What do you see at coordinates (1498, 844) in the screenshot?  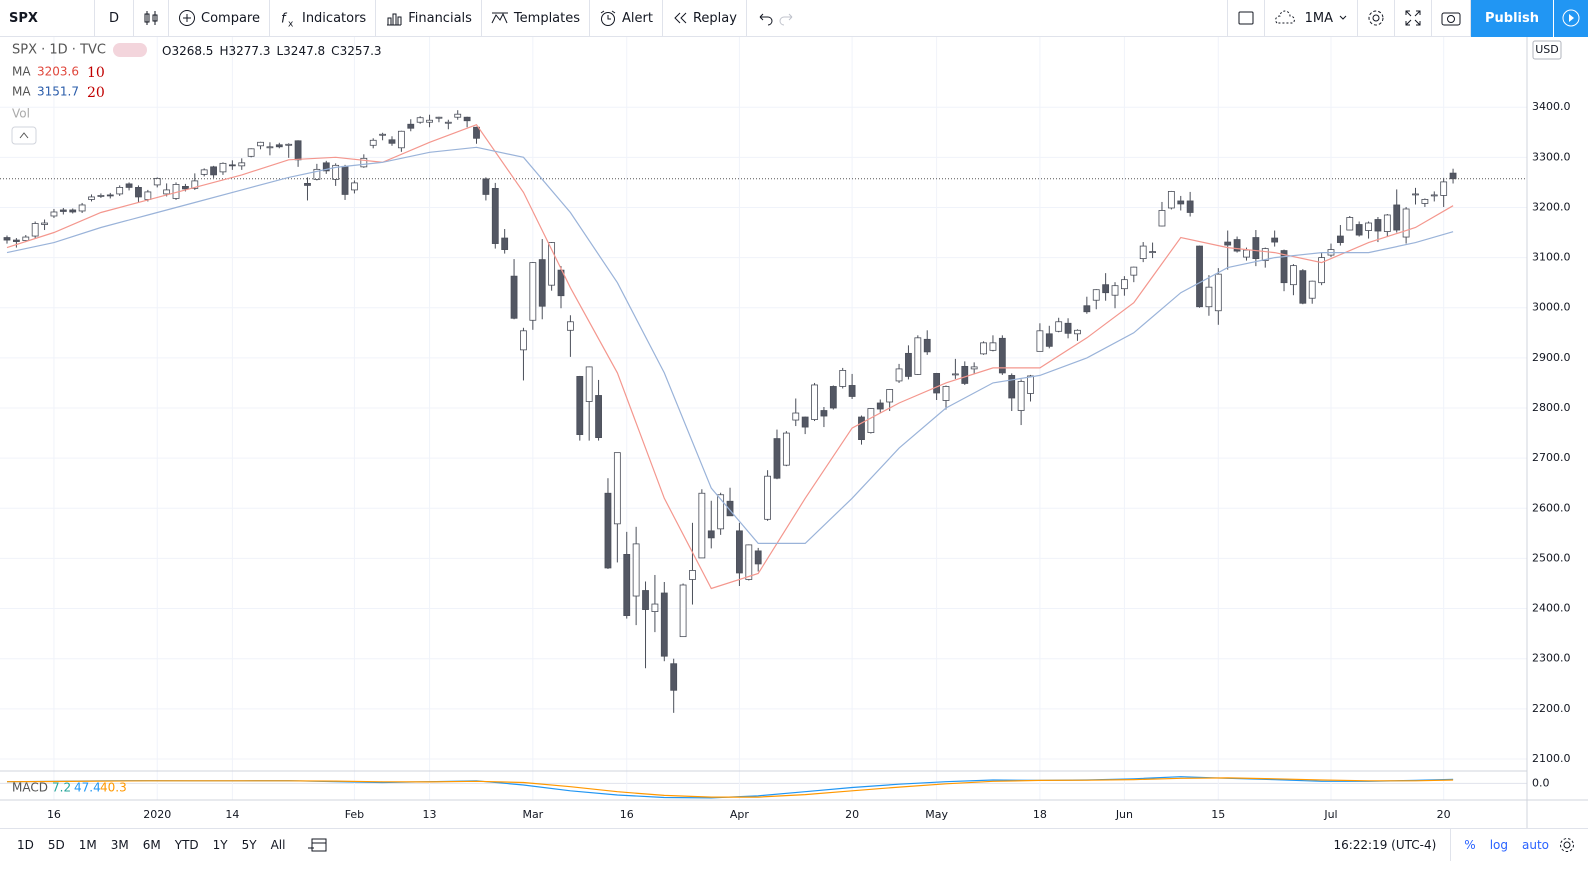 I see `scale-option: log` at bounding box center [1498, 844].